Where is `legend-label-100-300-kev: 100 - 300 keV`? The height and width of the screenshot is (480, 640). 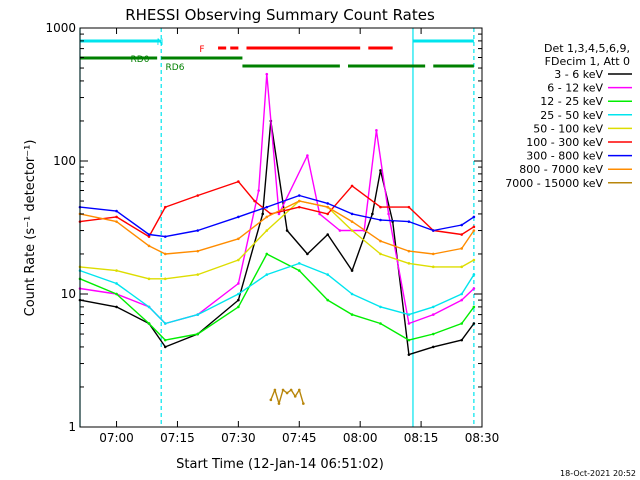
legend-label-100-300-kev: 100 - 300 keV is located at coordinates (564, 142).